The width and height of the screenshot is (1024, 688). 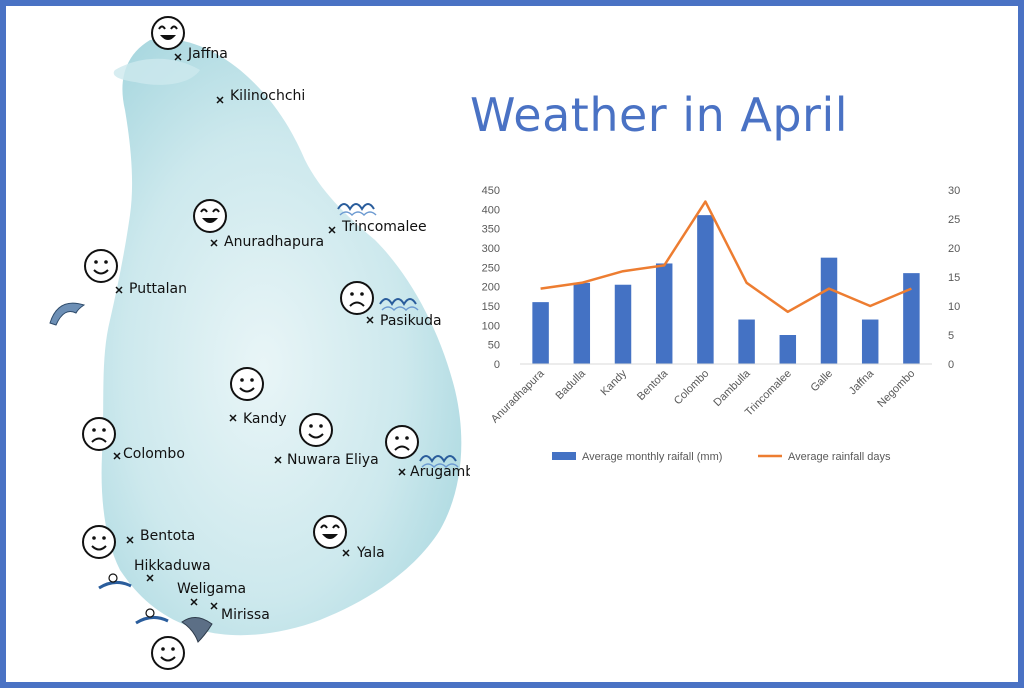 I want to click on x-tick-9: Negombo, so click(x=896, y=389).